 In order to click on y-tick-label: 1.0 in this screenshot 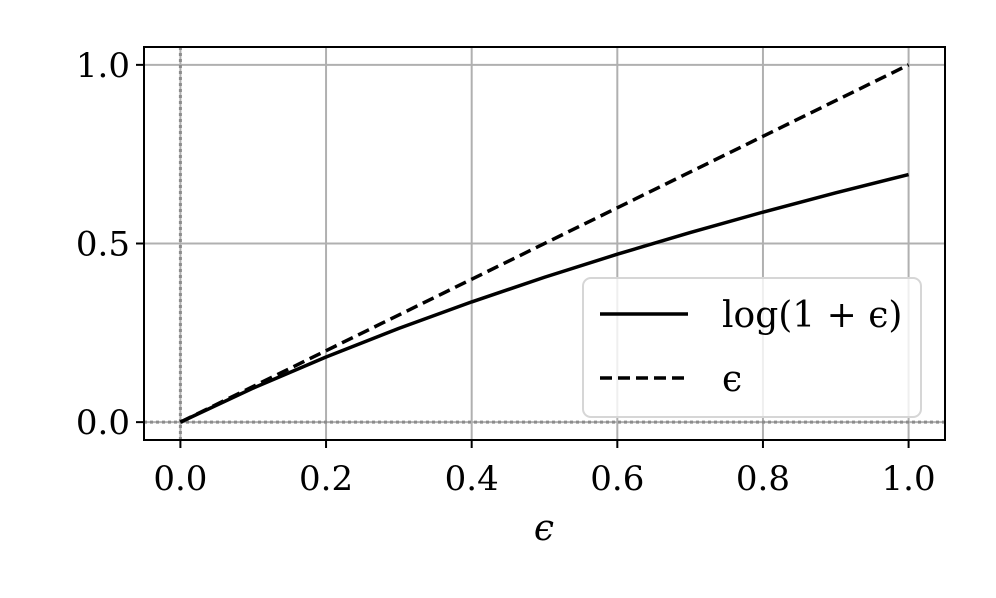, I will do `click(103, 66)`.